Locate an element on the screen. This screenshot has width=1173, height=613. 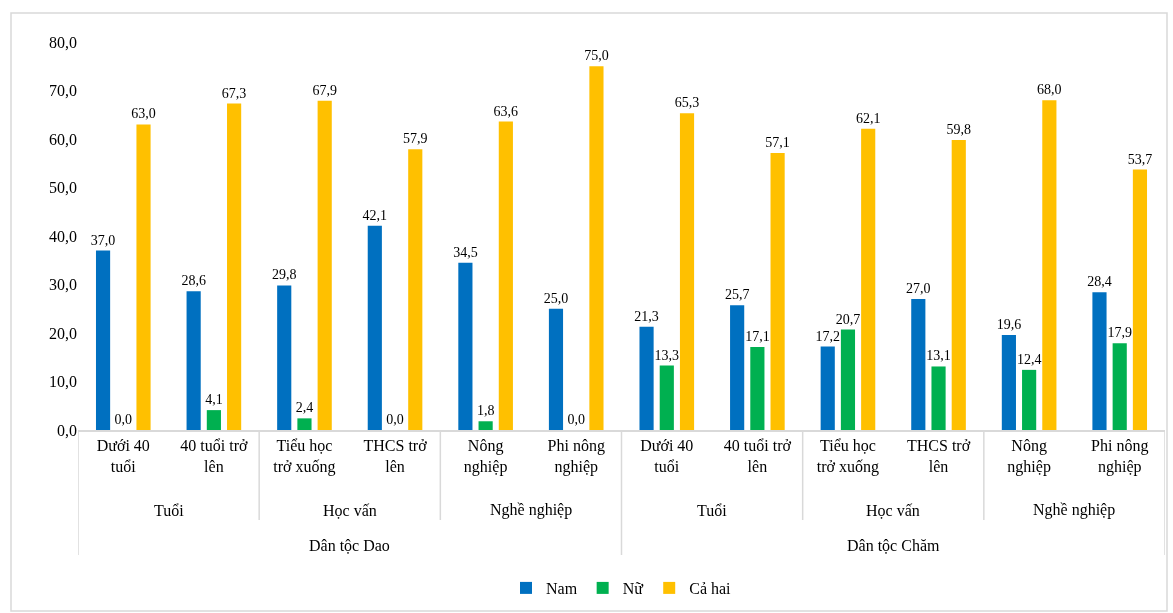
y-tick-label: 70,0 is located at coordinates (63, 91).